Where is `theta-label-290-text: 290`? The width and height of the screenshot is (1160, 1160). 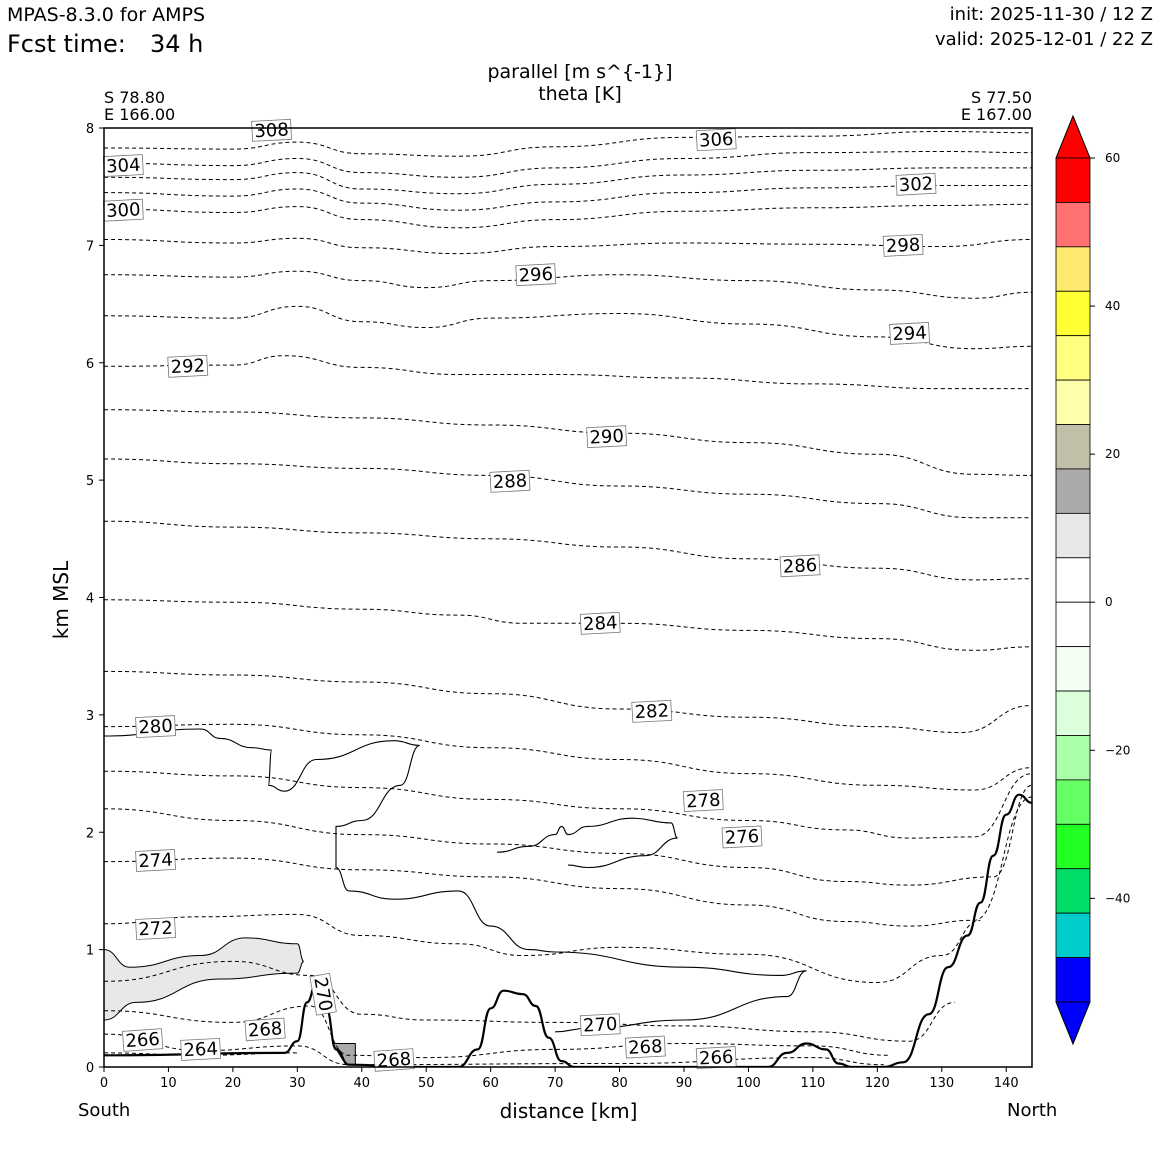
theta-label-290-text: 290 is located at coordinates (606, 437).